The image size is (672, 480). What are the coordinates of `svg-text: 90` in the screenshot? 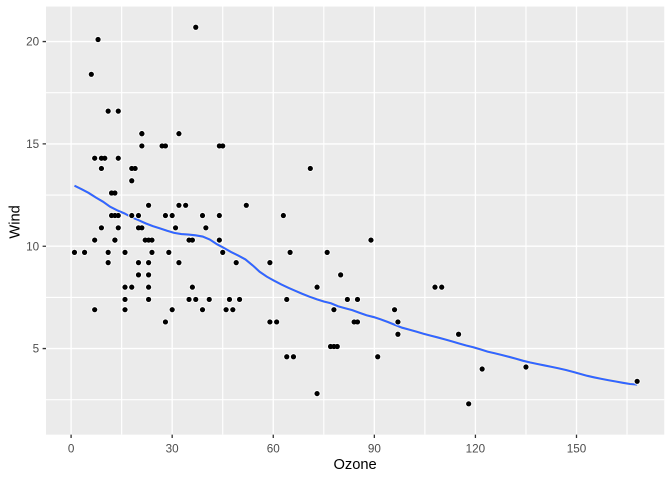 It's located at (375, 449).